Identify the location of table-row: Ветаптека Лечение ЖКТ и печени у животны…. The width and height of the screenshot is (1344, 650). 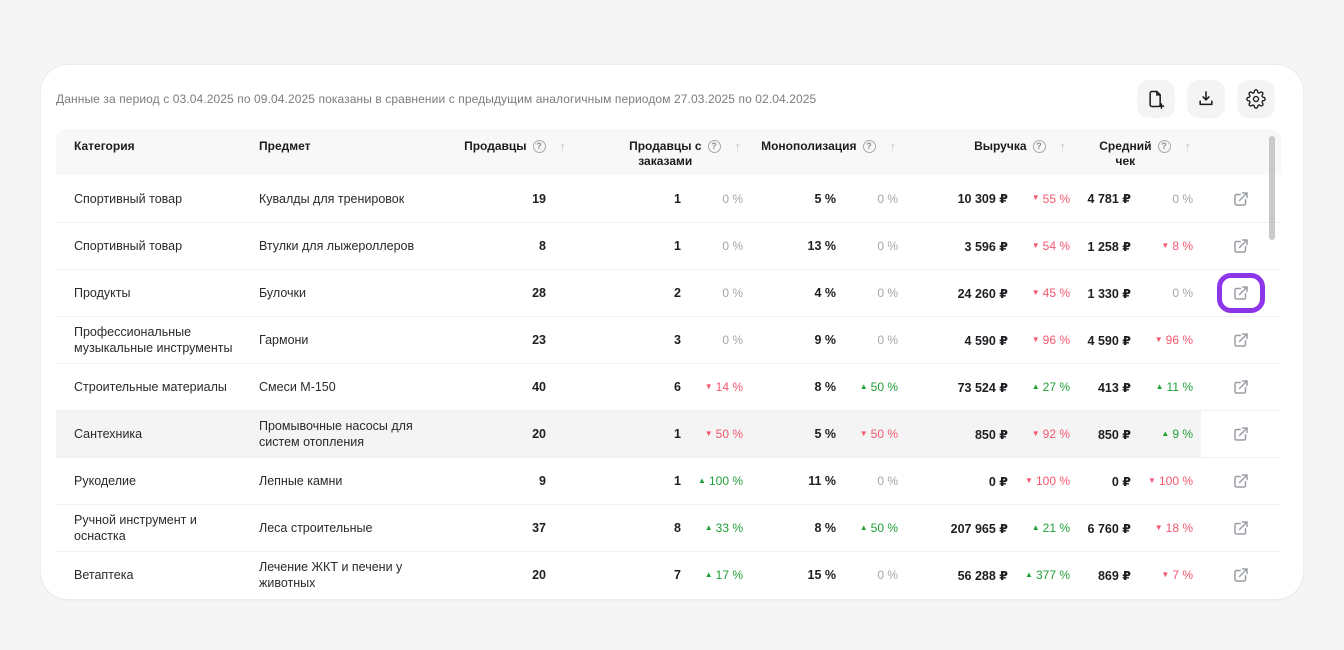
(668, 574).